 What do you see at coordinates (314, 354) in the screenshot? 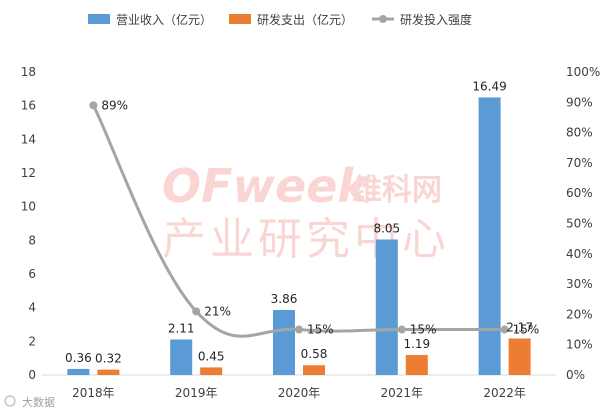
I see `bar-label: 0.58` at bounding box center [314, 354].